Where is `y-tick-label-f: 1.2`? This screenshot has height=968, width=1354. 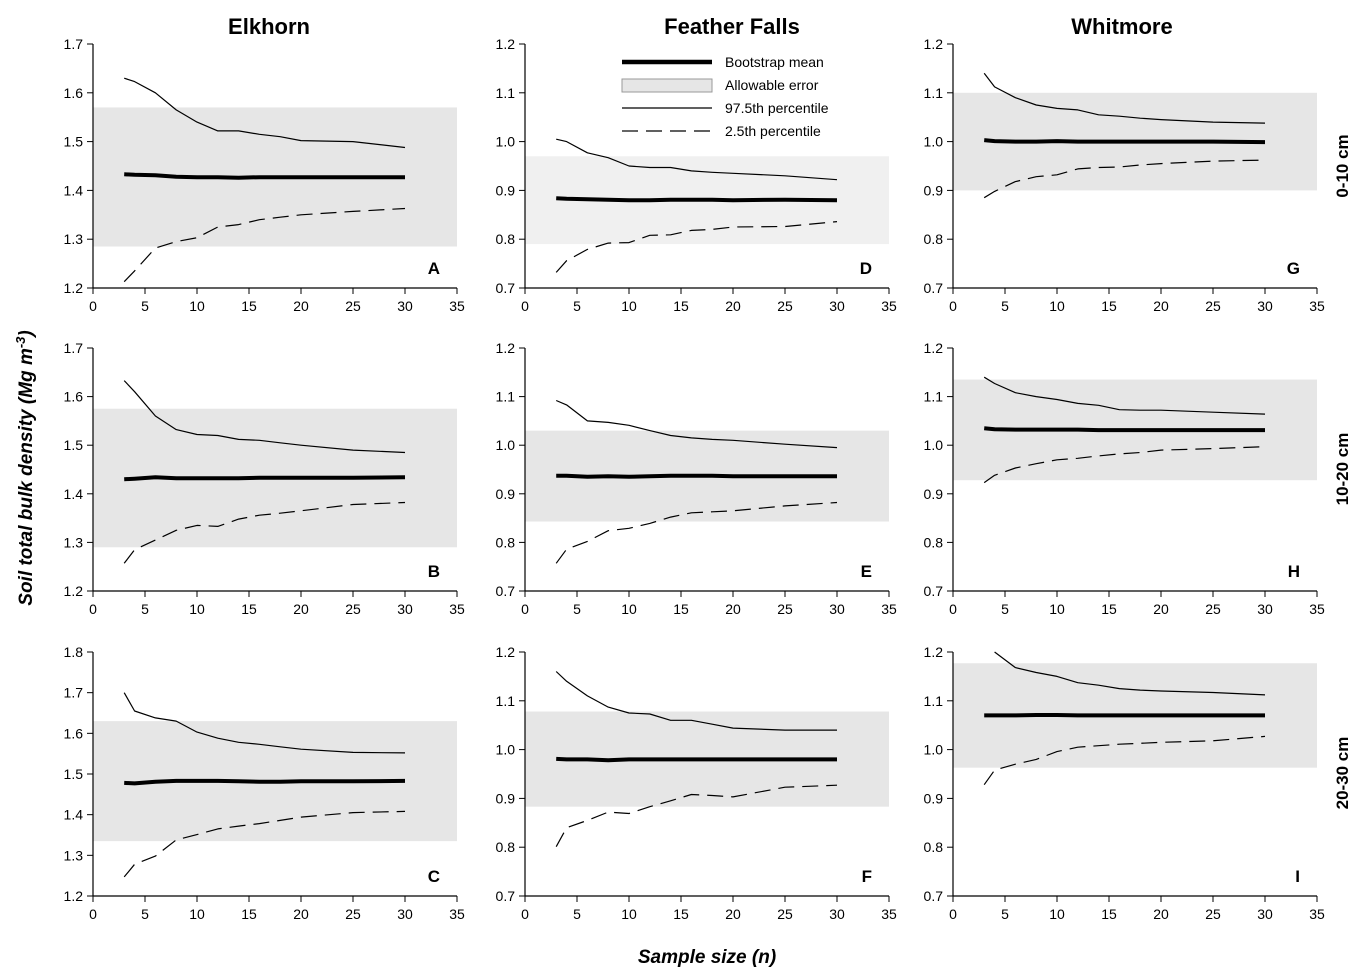 y-tick-label-f: 1.2 is located at coordinates (506, 652).